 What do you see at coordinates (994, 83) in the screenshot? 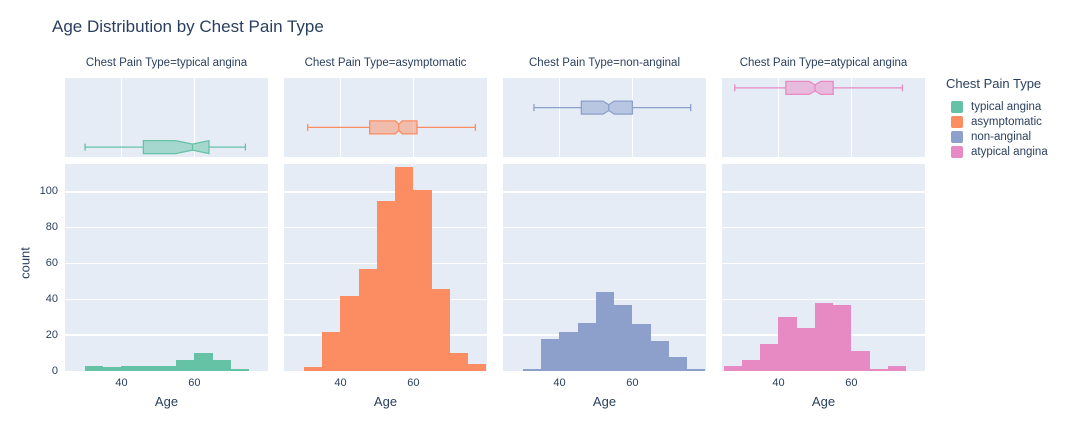
I see `legend-title: Chest Pain Type` at bounding box center [994, 83].